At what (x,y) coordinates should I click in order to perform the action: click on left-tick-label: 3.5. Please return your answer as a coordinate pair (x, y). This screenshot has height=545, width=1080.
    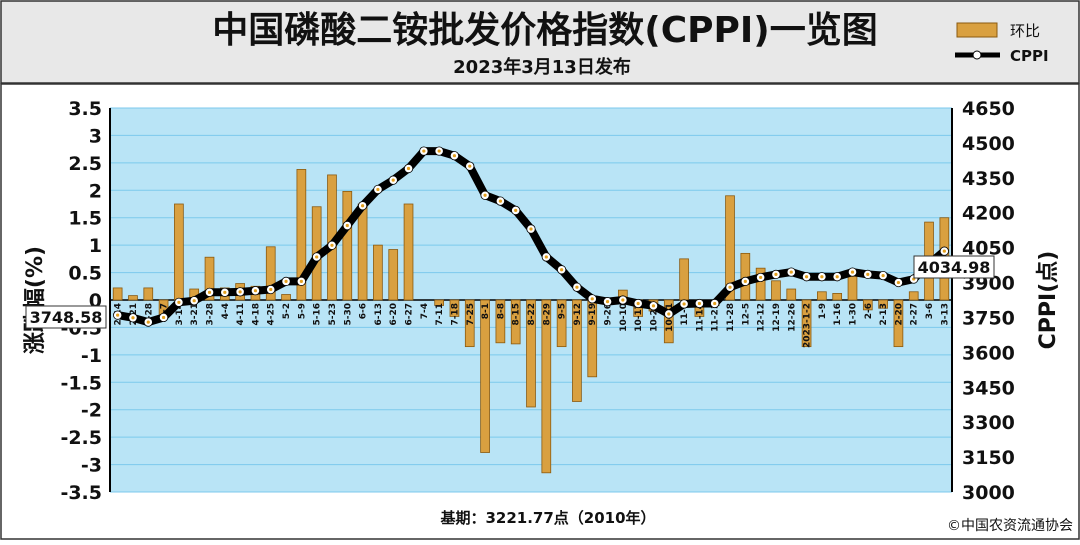
    Looking at the image, I should click on (85, 109).